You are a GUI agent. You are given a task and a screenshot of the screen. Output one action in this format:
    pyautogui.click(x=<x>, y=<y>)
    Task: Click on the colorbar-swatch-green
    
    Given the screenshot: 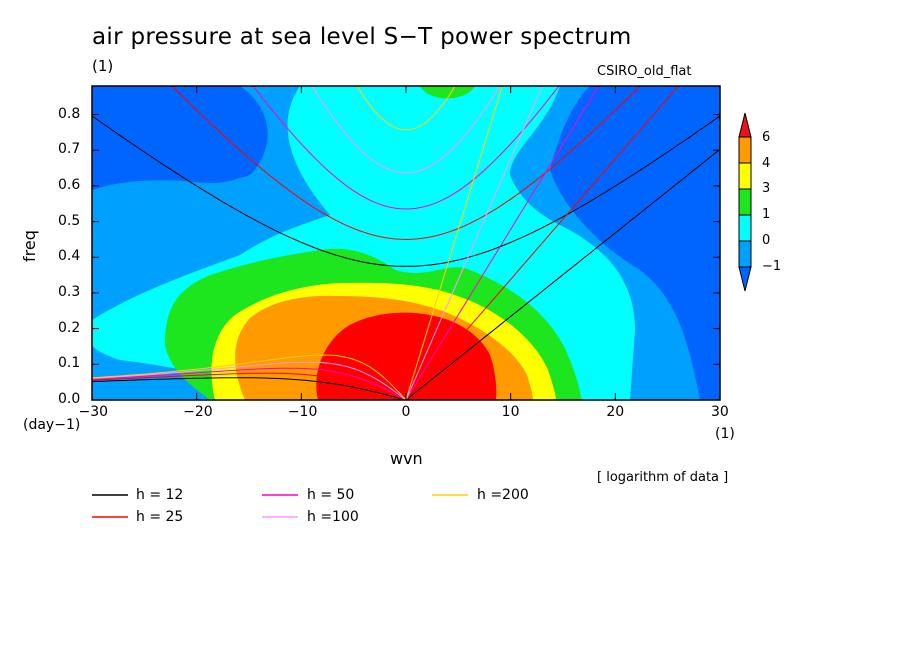 What is the action you would take?
    pyautogui.click(x=745, y=202)
    